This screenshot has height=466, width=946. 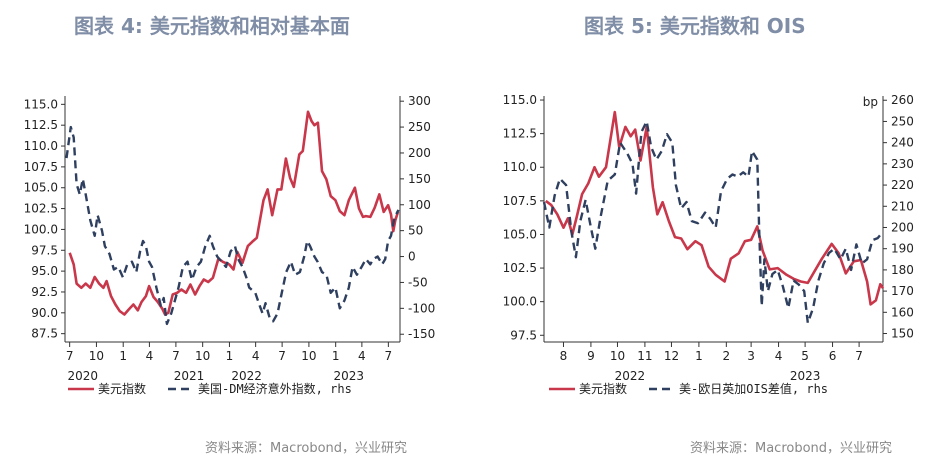 What do you see at coordinates (644, 356) in the screenshot?
I see `x-month-label: 11` at bounding box center [644, 356].